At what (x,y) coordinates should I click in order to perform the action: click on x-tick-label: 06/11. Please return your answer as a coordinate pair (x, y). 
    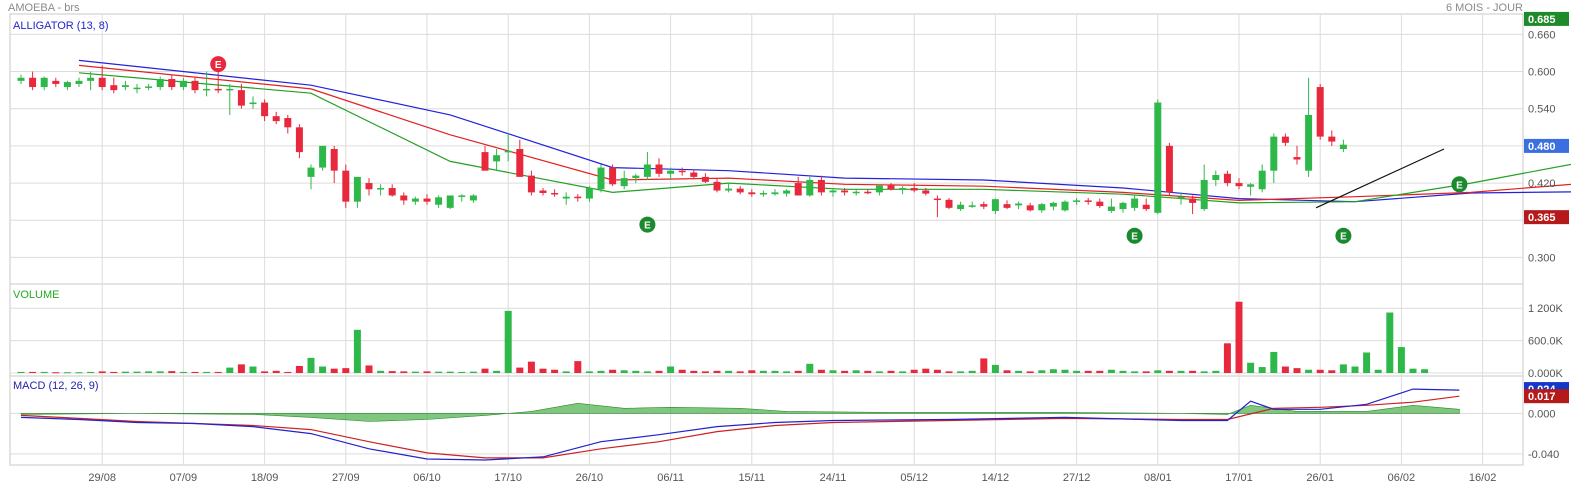
    Looking at the image, I should click on (670, 478).